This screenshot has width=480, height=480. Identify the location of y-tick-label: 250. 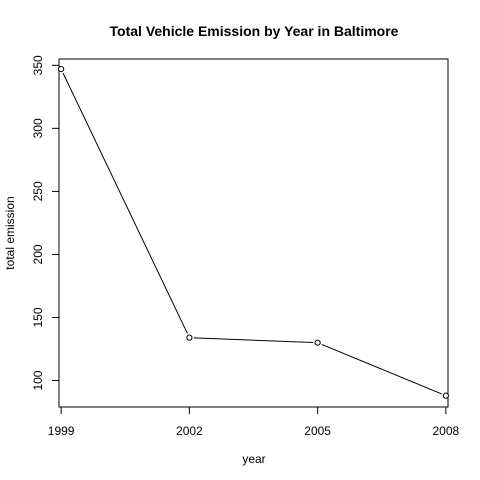
(38, 191).